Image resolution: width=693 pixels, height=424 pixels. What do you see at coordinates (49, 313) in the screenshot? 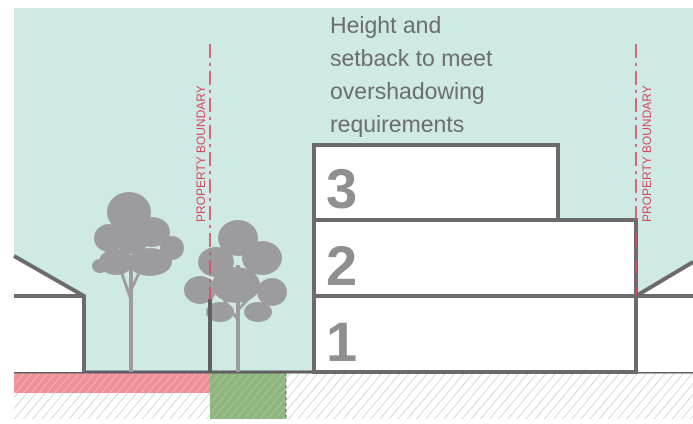
I see `left-neighbour-house` at bounding box center [49, 313].